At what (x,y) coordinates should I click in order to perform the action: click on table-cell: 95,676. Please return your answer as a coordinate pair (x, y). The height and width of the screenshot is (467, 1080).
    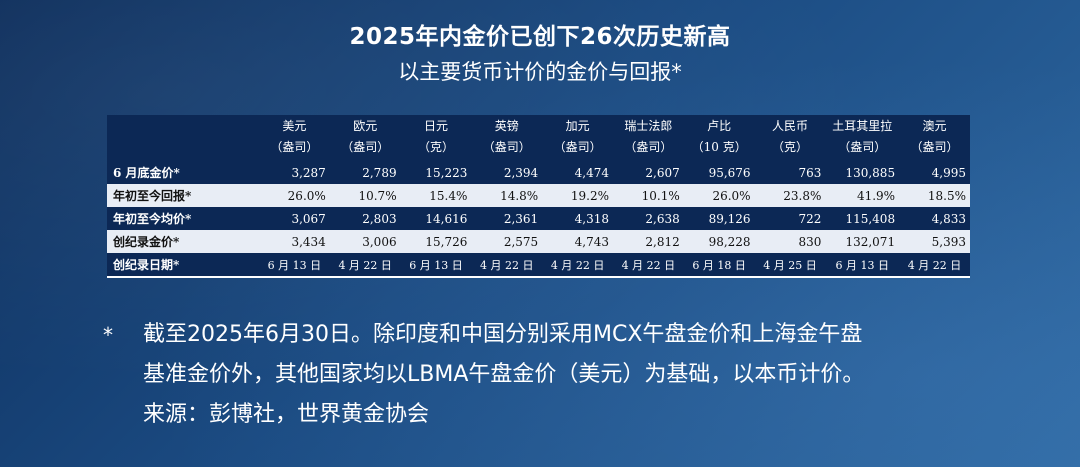
    Looking at the image, I should click on (719, 171).